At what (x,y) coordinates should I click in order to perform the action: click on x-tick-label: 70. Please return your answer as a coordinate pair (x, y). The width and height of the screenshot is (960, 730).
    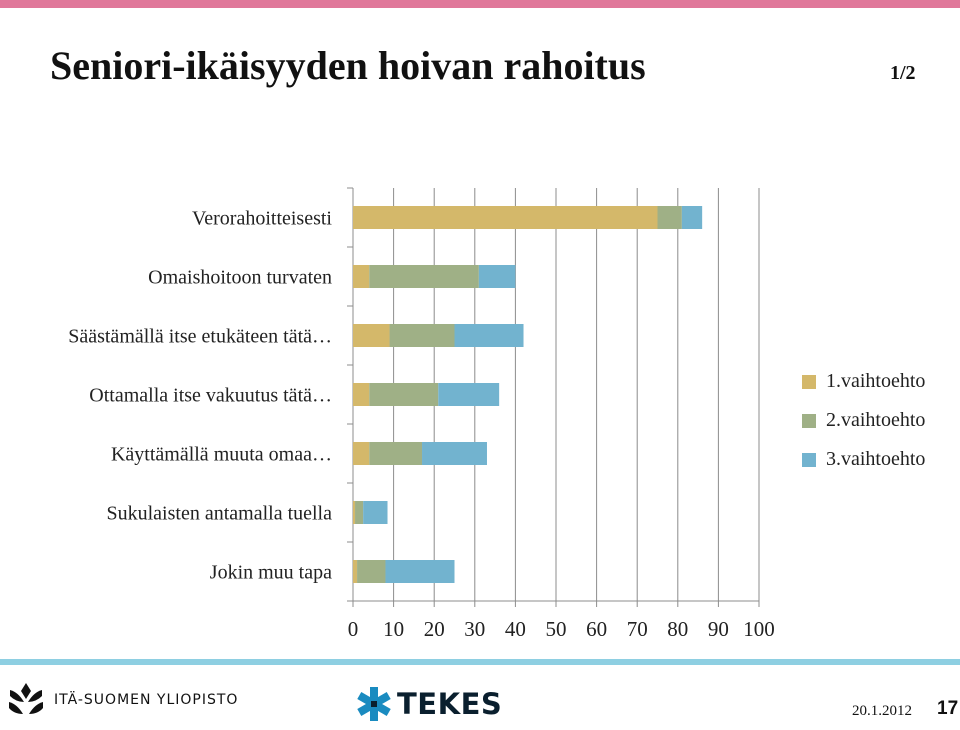
    Looking at the image, I should click on (637, 629).